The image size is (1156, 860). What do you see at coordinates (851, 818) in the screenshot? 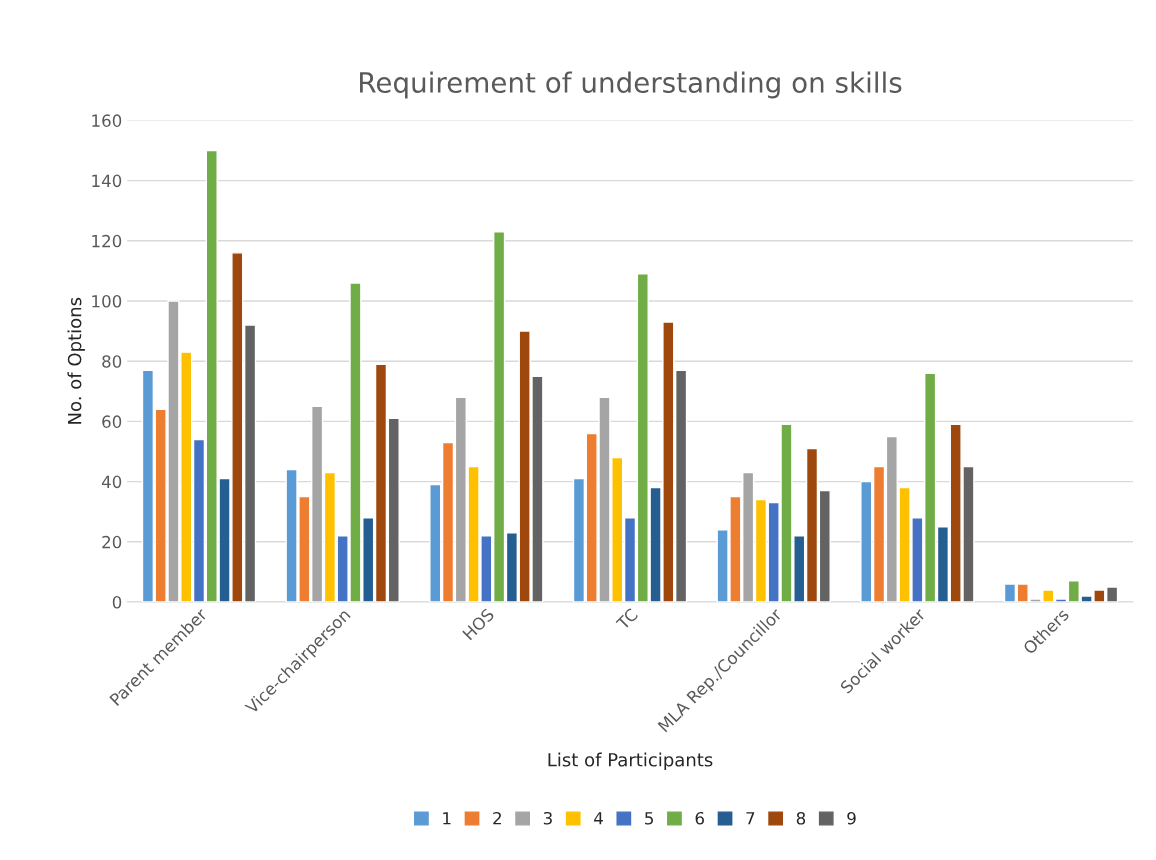
I see `legend-label: 9` at bounding box center [851, 818].